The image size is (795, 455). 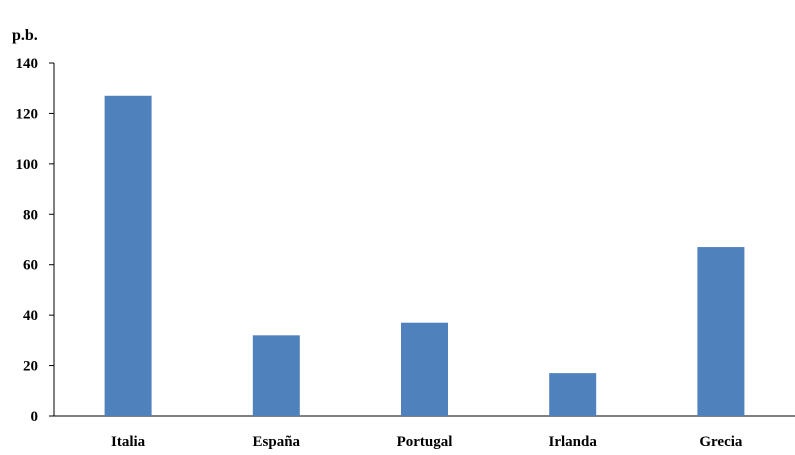 I want to click on bar-españa, so click(x=276, y=375).